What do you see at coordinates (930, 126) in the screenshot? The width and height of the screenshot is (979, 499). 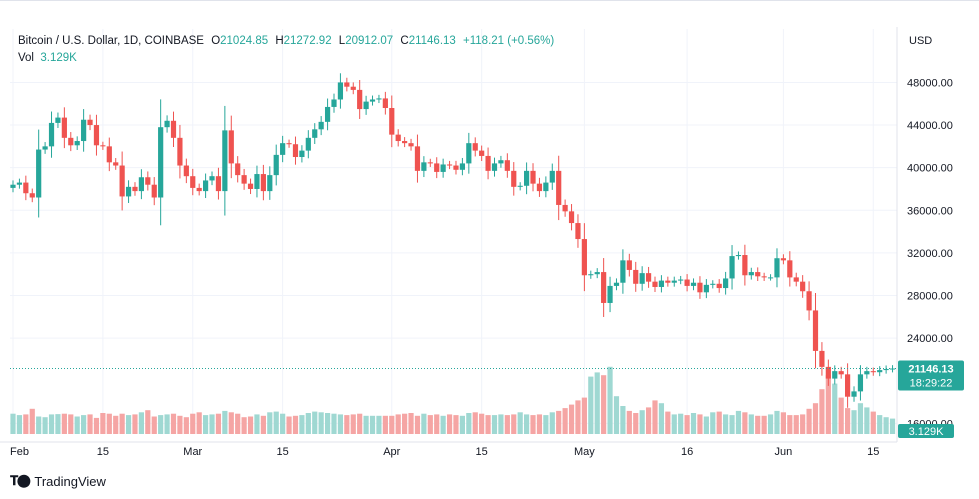 I see `y-tick-label: 44000.00` at bounding box center [930, 126].